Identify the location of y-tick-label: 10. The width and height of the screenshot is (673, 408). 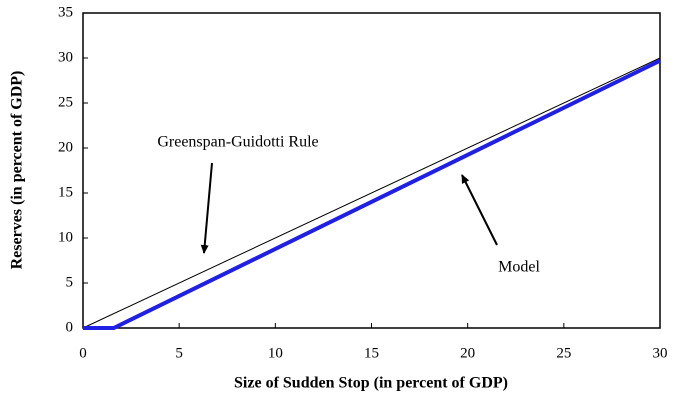
(65, 237).